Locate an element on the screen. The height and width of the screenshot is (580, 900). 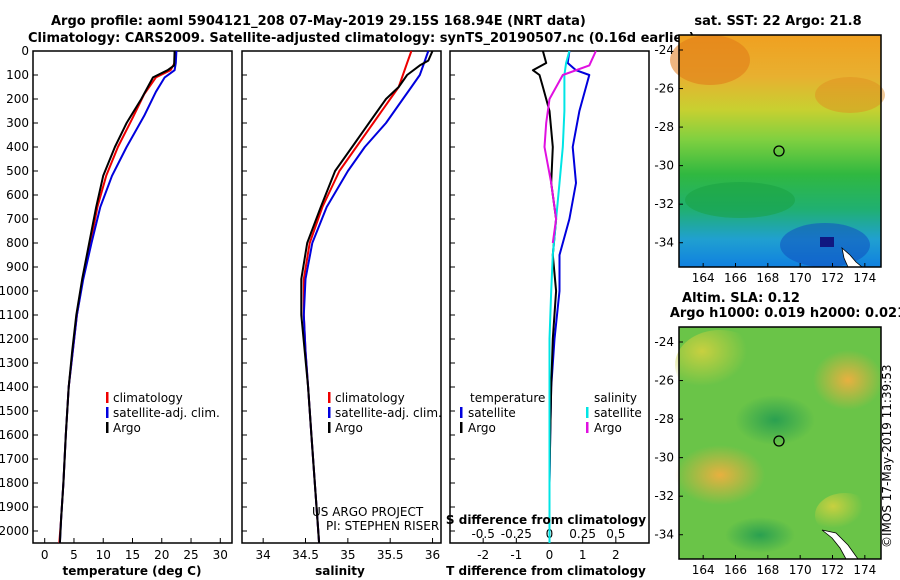
lat-tick-label: -34 is located at coordinates (664, 243).